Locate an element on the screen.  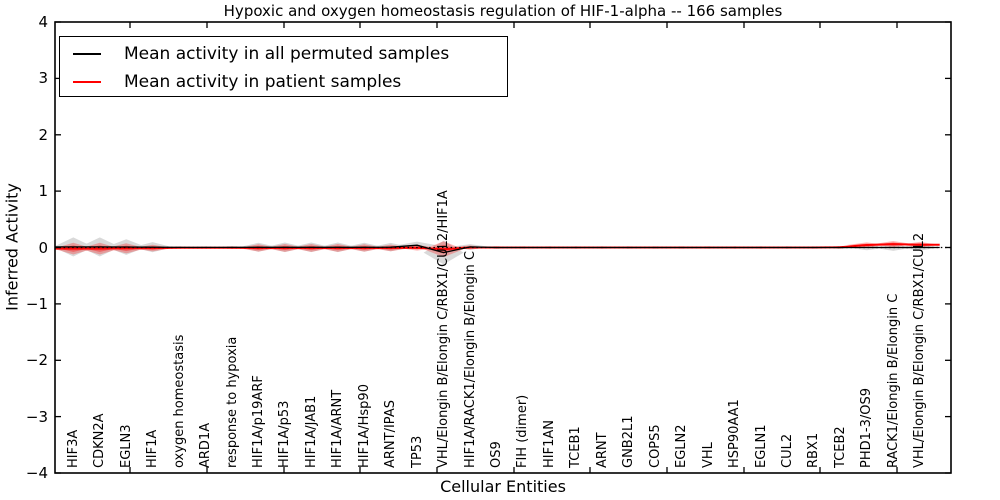
legend-item-permuted-mean: Mean activity in all permuted samples is located at coordinates (283, 54).